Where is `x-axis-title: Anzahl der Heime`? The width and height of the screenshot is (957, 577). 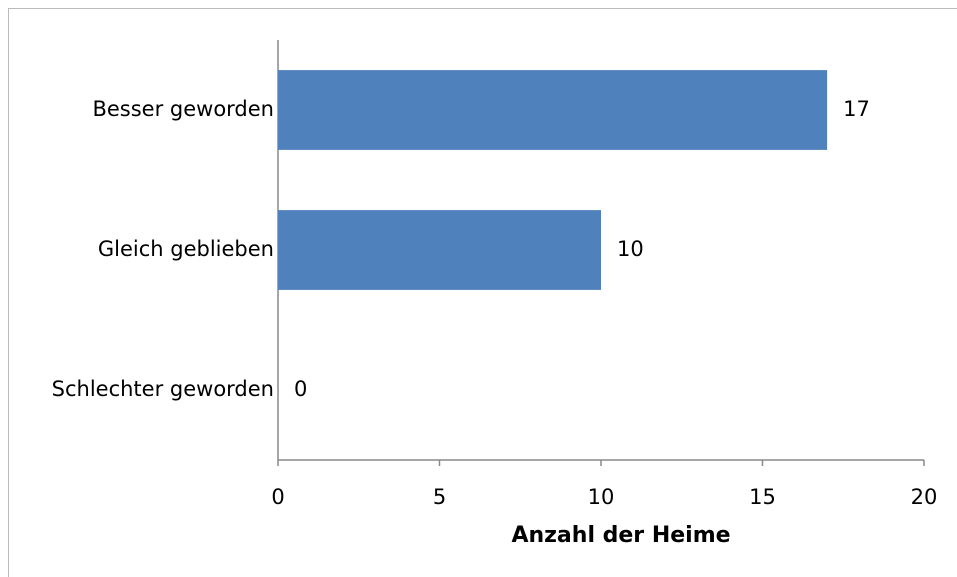
x-axis-title: Anzahl der Heime is located at coordinates (620, 535).